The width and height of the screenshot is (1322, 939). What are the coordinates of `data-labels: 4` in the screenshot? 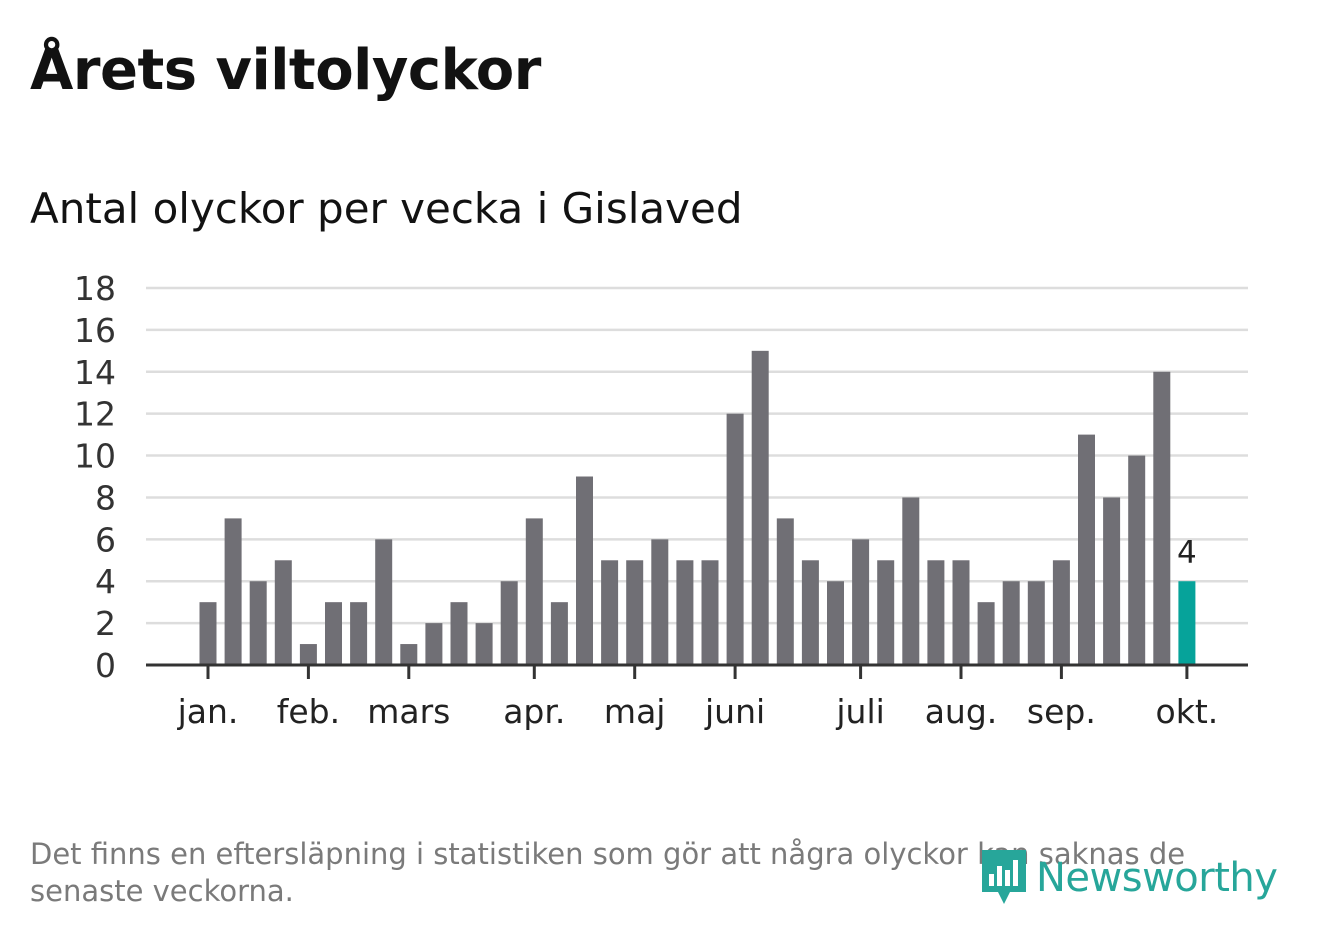 It's located at (1187, 553).